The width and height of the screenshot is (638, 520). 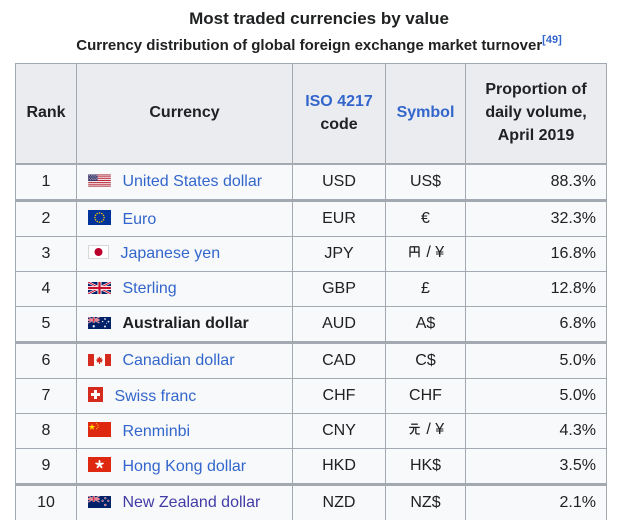 I want to click on col-header-symbol: Symbol, so click(x=425, y=114).